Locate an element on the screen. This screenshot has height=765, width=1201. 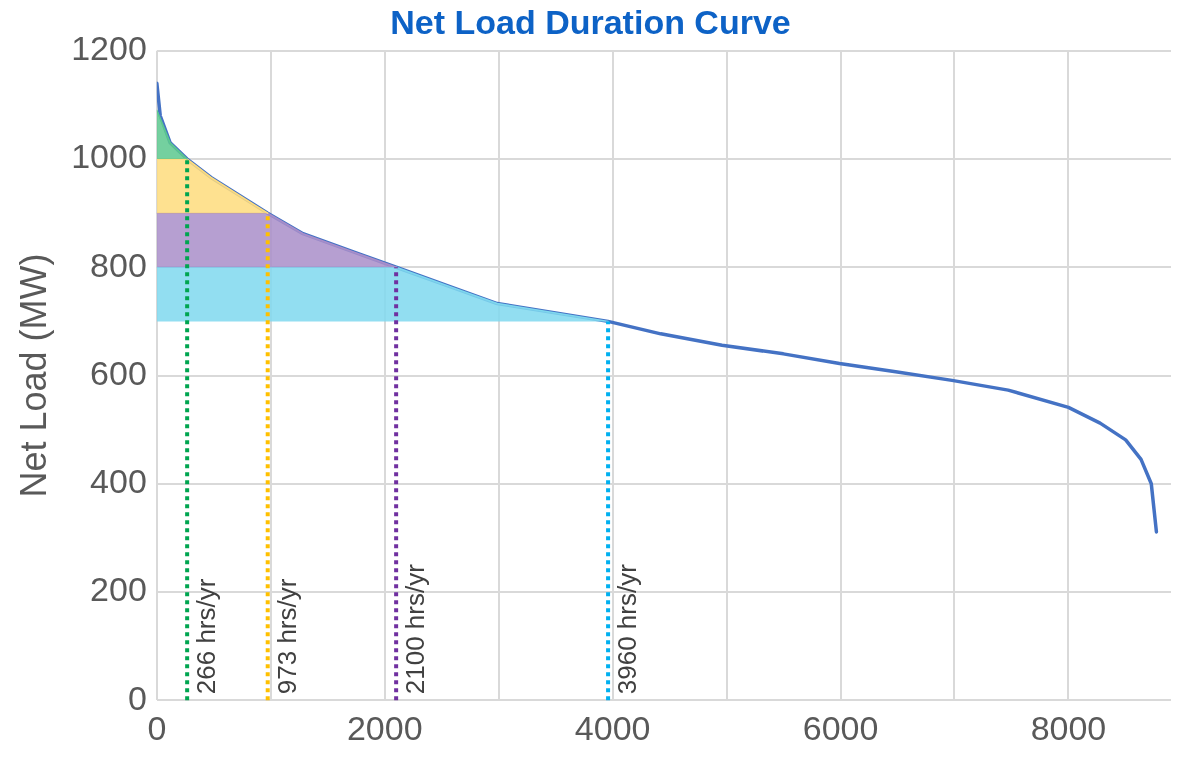
y-tick-label: 800 is located at coordinates (118, 264).